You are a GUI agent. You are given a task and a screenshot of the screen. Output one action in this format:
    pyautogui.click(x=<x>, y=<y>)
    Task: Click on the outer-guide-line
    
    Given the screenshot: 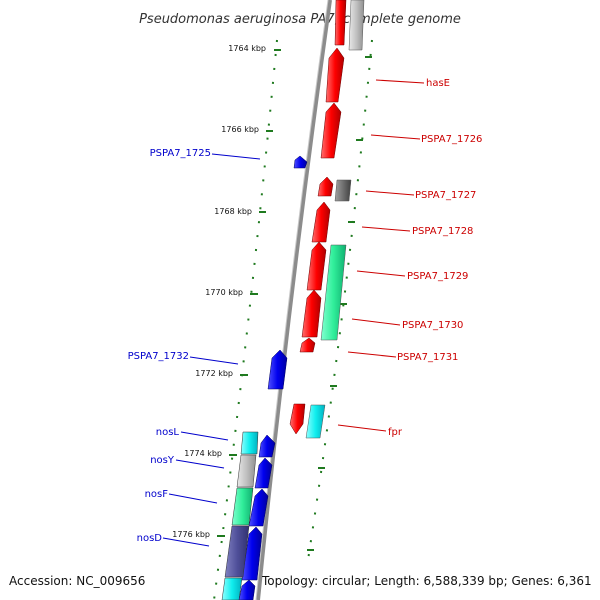 What is the action you would take?
    pyautogui.click(x=340, y=300)
    